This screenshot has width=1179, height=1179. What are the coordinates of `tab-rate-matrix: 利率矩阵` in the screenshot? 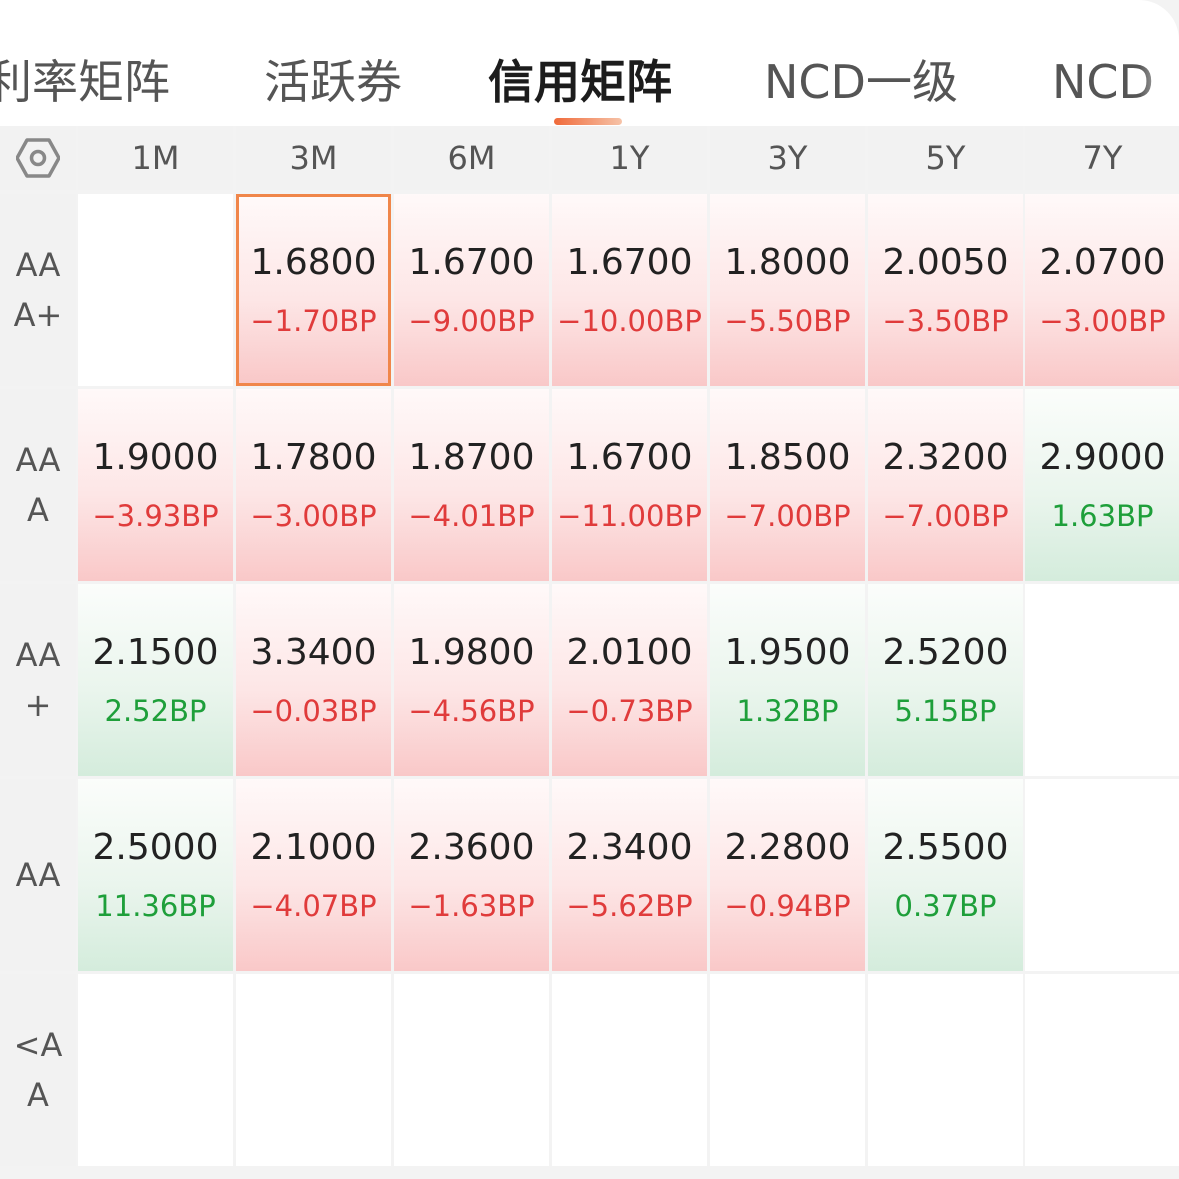 It's located at (85, 82).